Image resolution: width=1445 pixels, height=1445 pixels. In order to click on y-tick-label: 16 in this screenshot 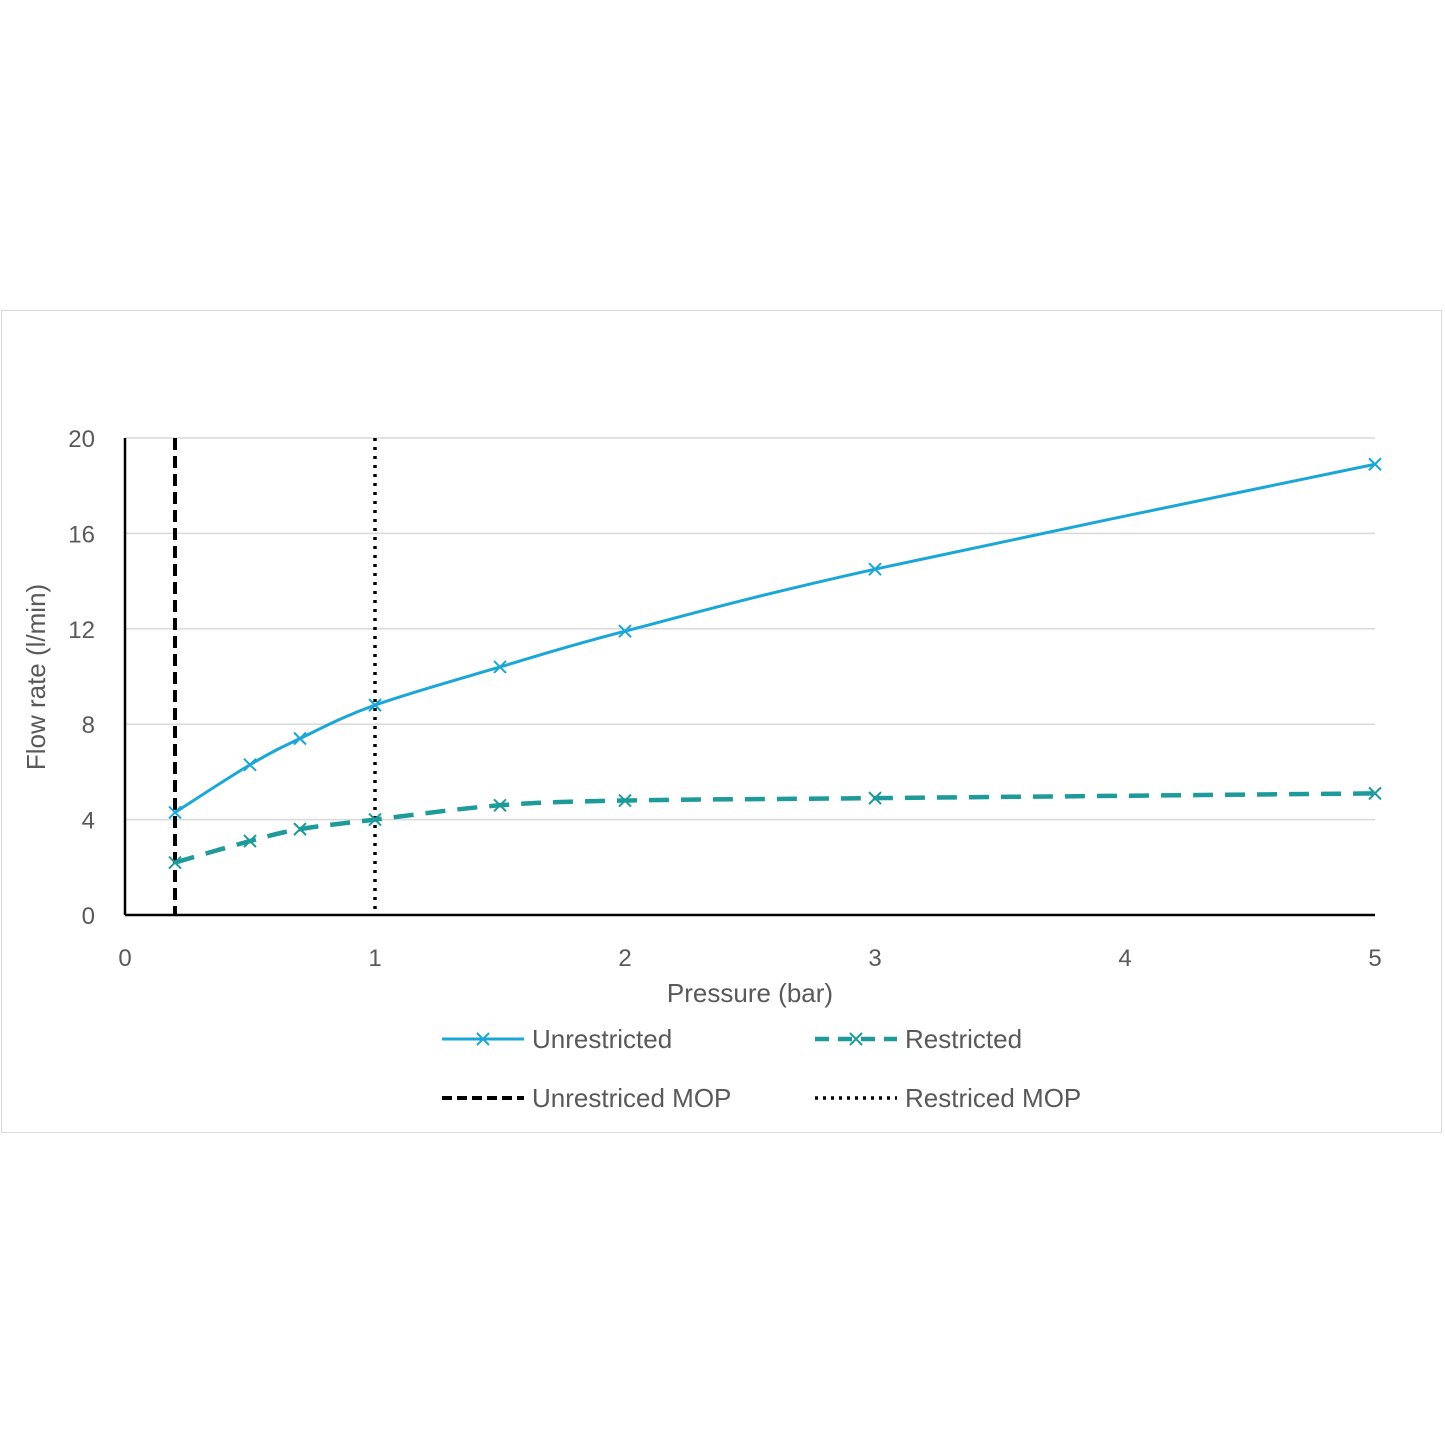, I will do `click(81, 534)`.